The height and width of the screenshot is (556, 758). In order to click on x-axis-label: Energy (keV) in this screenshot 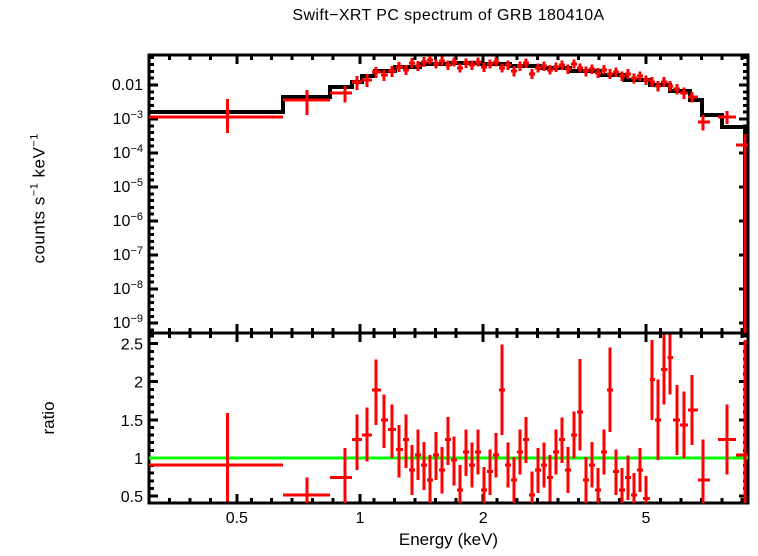, I will do `click(448, 539)`.